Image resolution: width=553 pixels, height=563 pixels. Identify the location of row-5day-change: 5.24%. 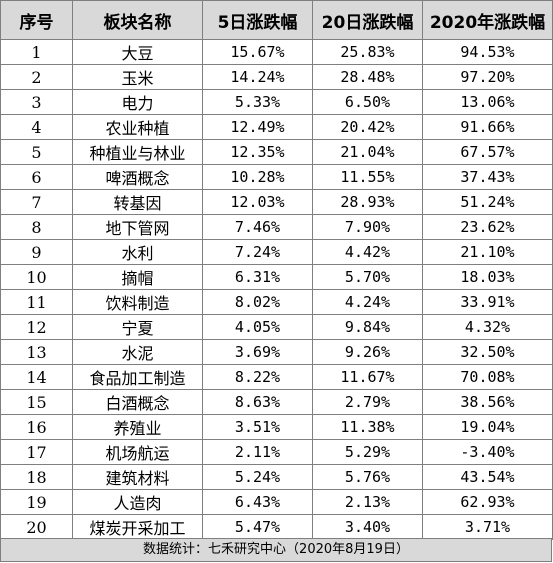
(257, 477).